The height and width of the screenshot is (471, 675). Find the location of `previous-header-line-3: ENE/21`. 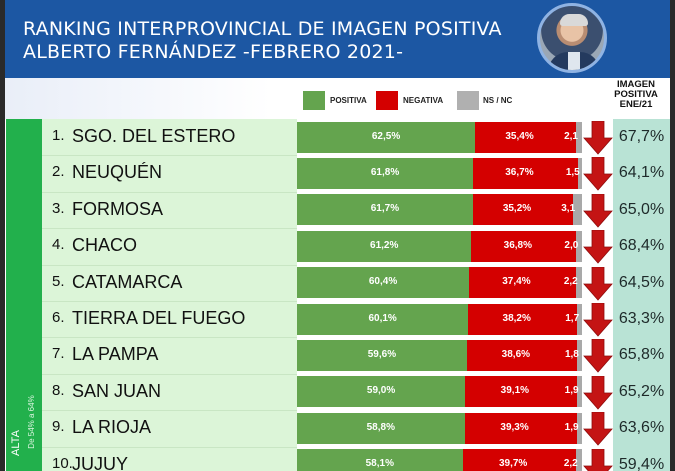

previous-header-line-3: ENE/21 is located at coordinates (636, 104).